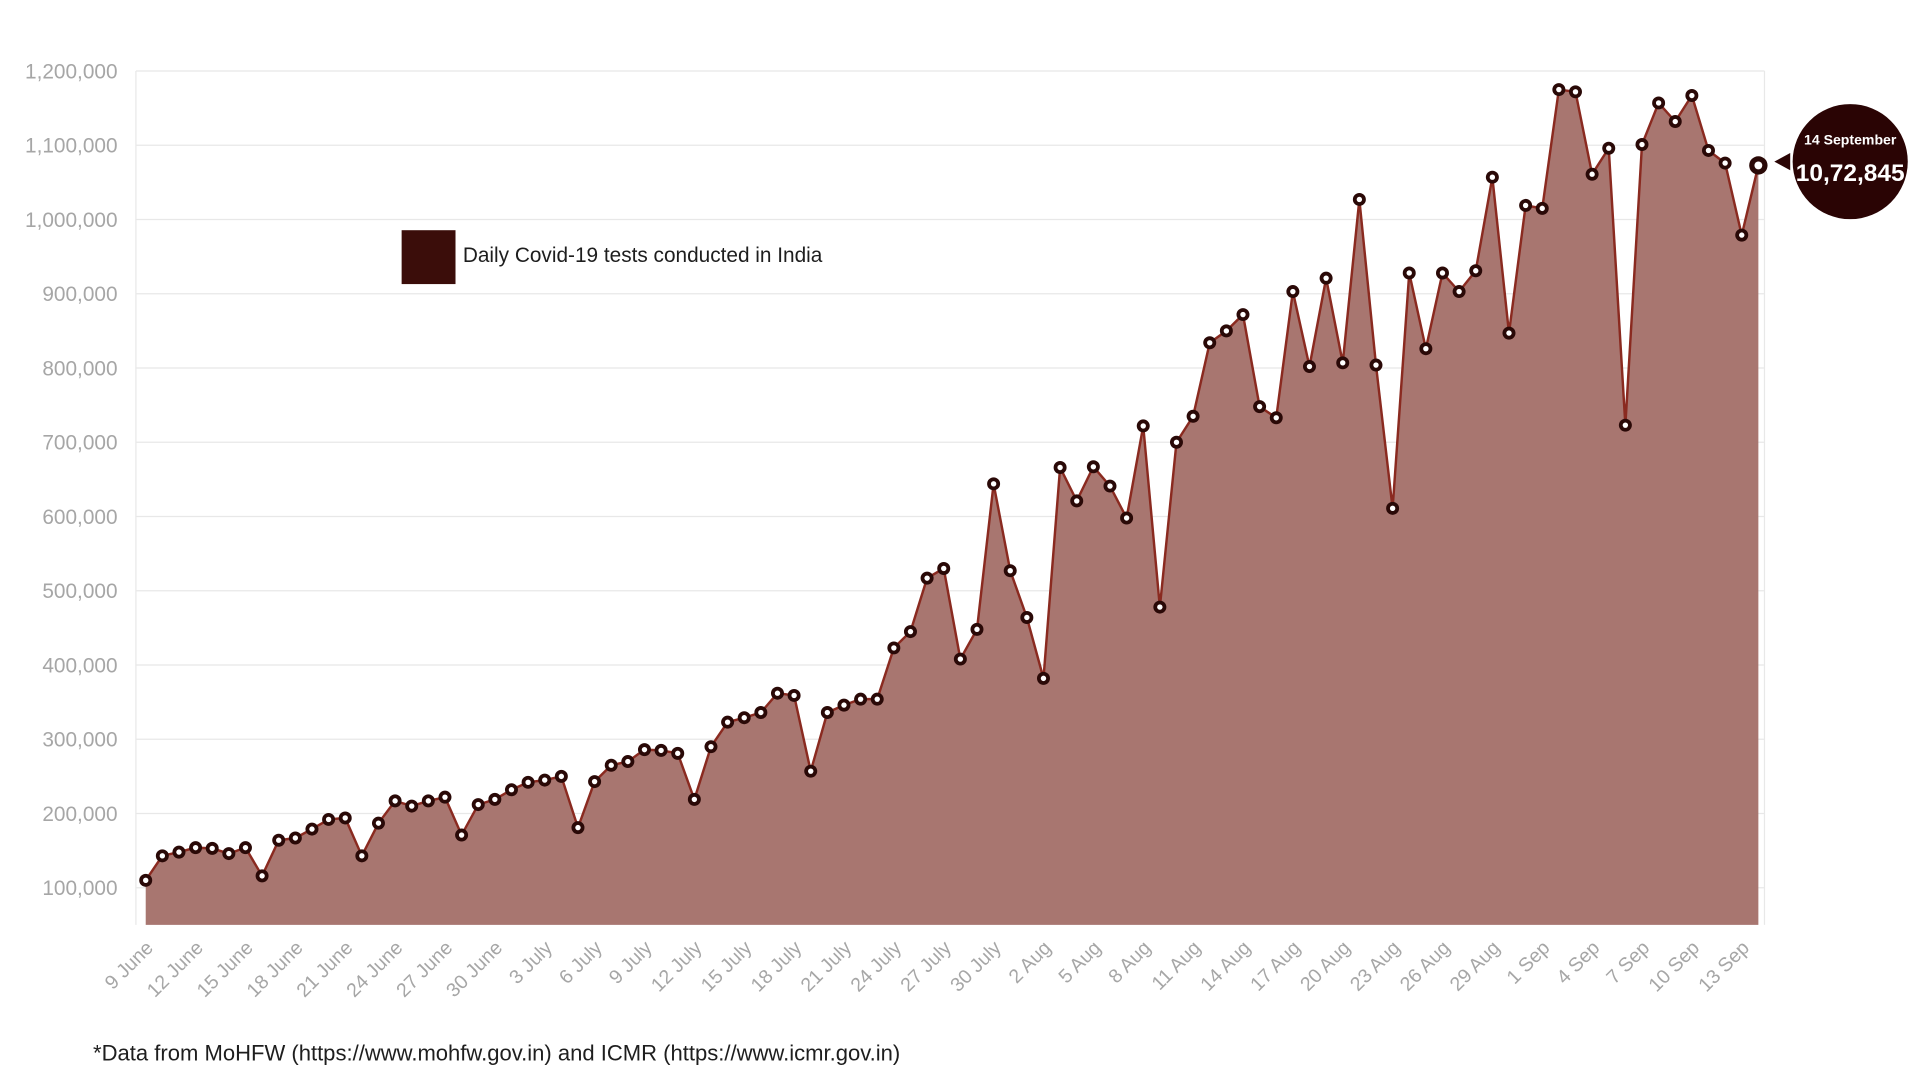  What do you see at coordinates (581, 963) in the screenshot?
I see `x-tick-label: 6 July` at bounding box center [581, 963].